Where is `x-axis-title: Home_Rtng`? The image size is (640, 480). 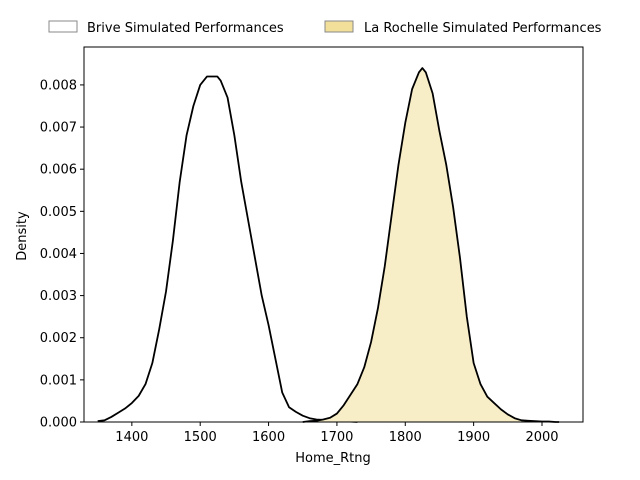 x-axis-title: Home_Rtng is located at coordinates (333, 458).